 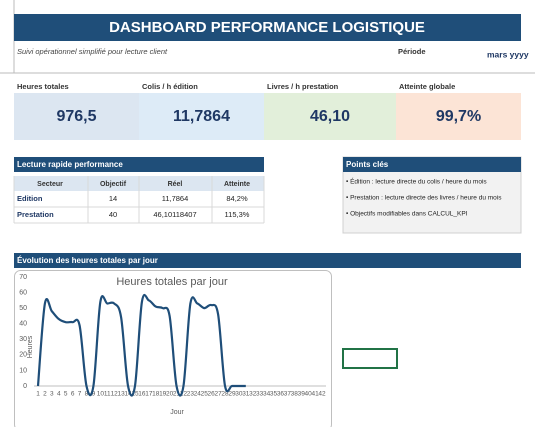 What do you see at coordinates (94, 394) in the screenshot?
I see `x-tick-label: 9` at bounding box center [94, 394].